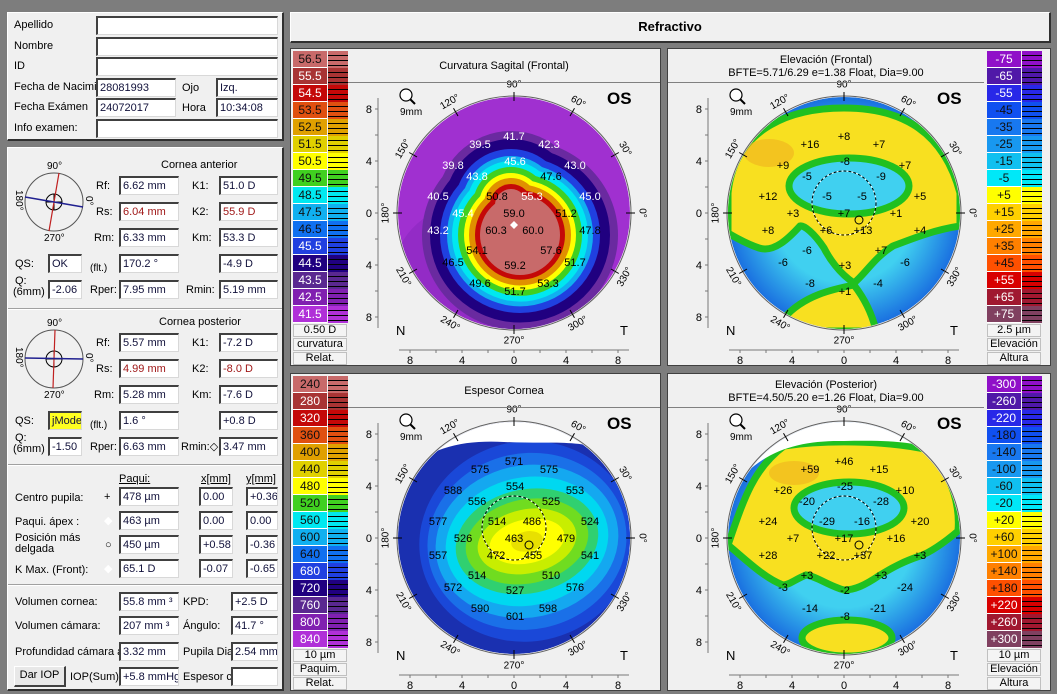 This screenshot has width=1057, height=694. Describe the element at coordinates (453, 491) in the screenshot. I see `map-value-label: 588` at that location.